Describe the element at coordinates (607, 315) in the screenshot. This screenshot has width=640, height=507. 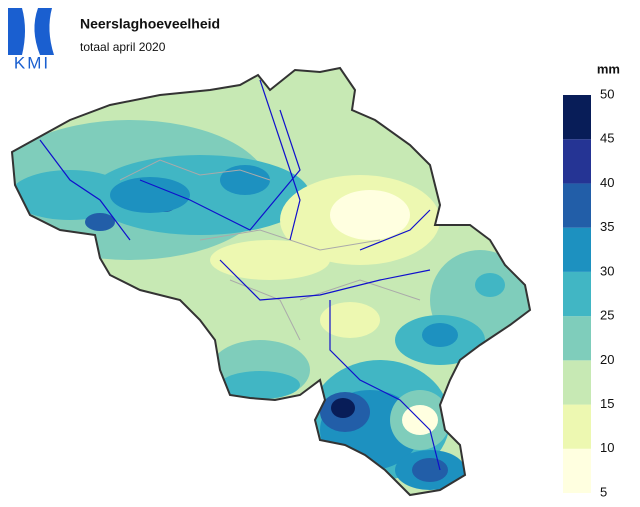
I see `legend-tick-label: 25` at that location.